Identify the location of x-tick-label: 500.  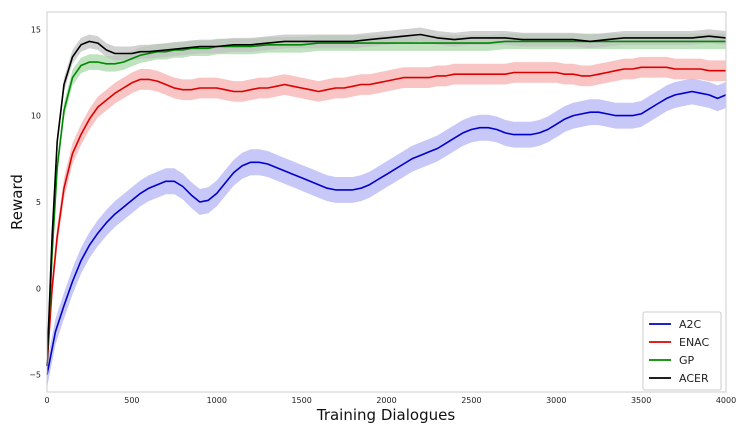
(131, 400).